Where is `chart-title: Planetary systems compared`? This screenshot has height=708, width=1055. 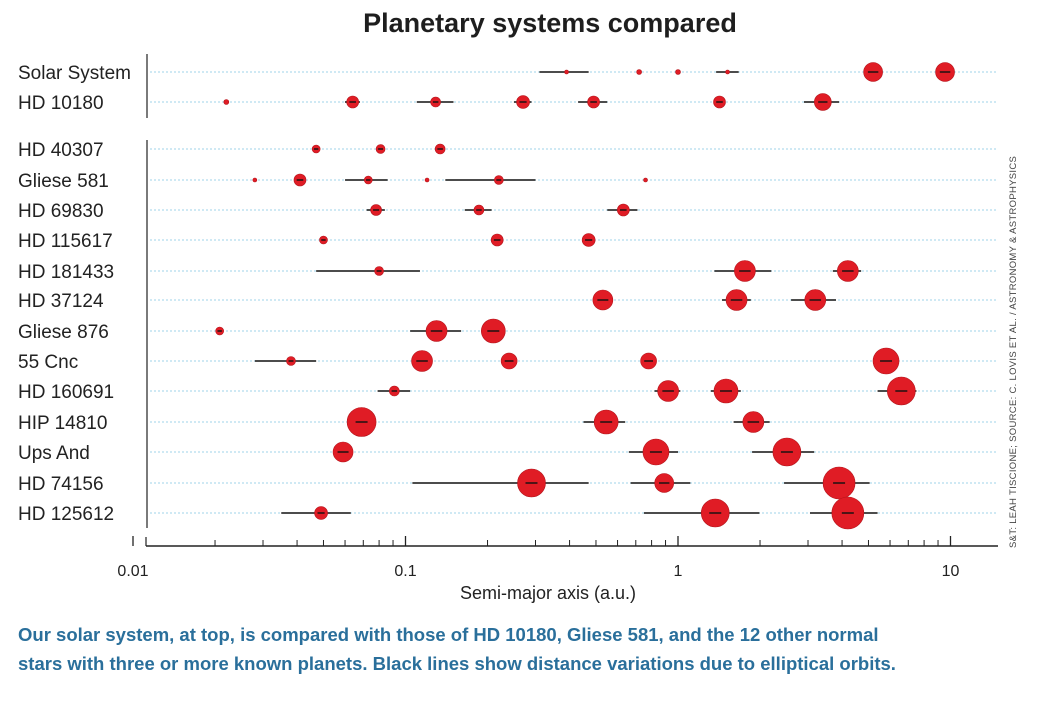
chart-title: Planetary systems compared is located at coordinates (550, 23).